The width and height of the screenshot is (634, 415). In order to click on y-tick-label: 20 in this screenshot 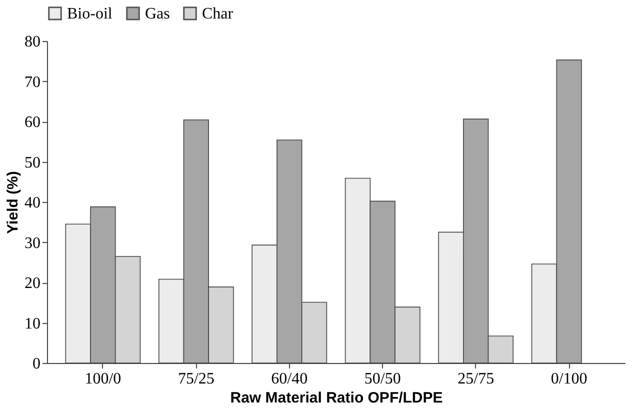, I will do `click(32, 283)`.